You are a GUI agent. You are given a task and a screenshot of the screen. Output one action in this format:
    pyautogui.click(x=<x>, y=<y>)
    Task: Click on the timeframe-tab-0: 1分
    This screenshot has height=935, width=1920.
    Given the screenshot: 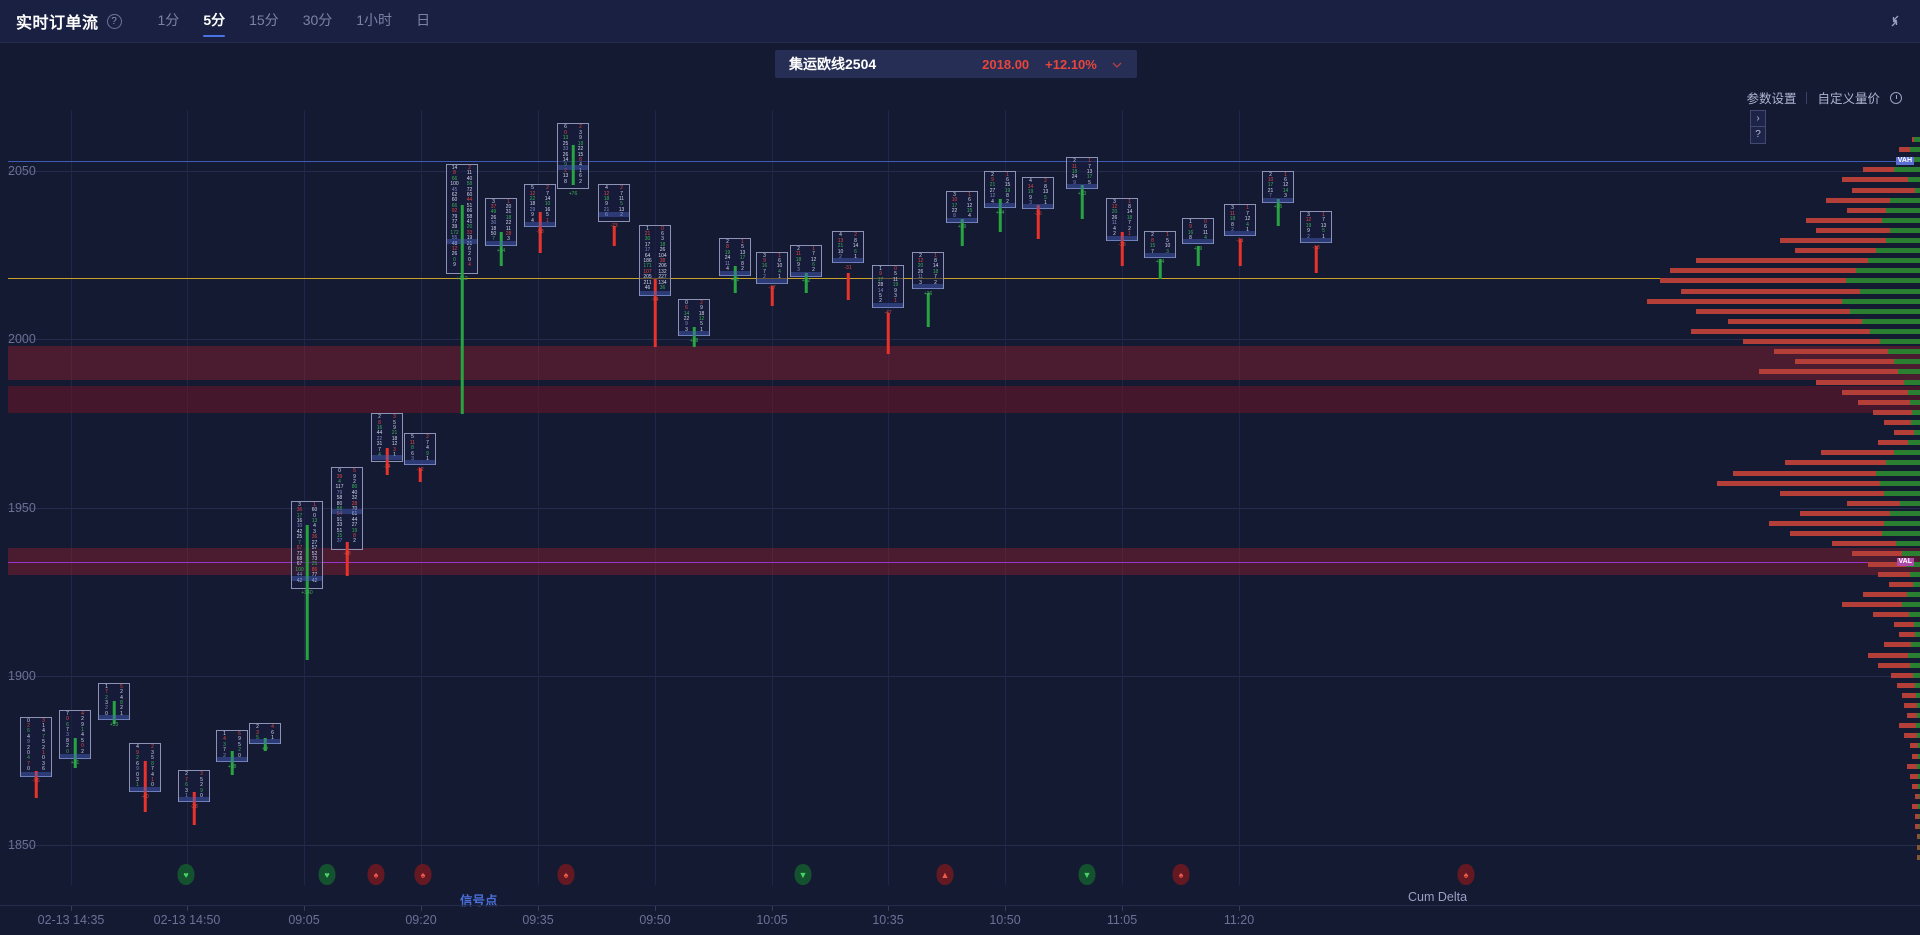 What is the action you would take?
    pyautogui.click(x=168, y=19)
    